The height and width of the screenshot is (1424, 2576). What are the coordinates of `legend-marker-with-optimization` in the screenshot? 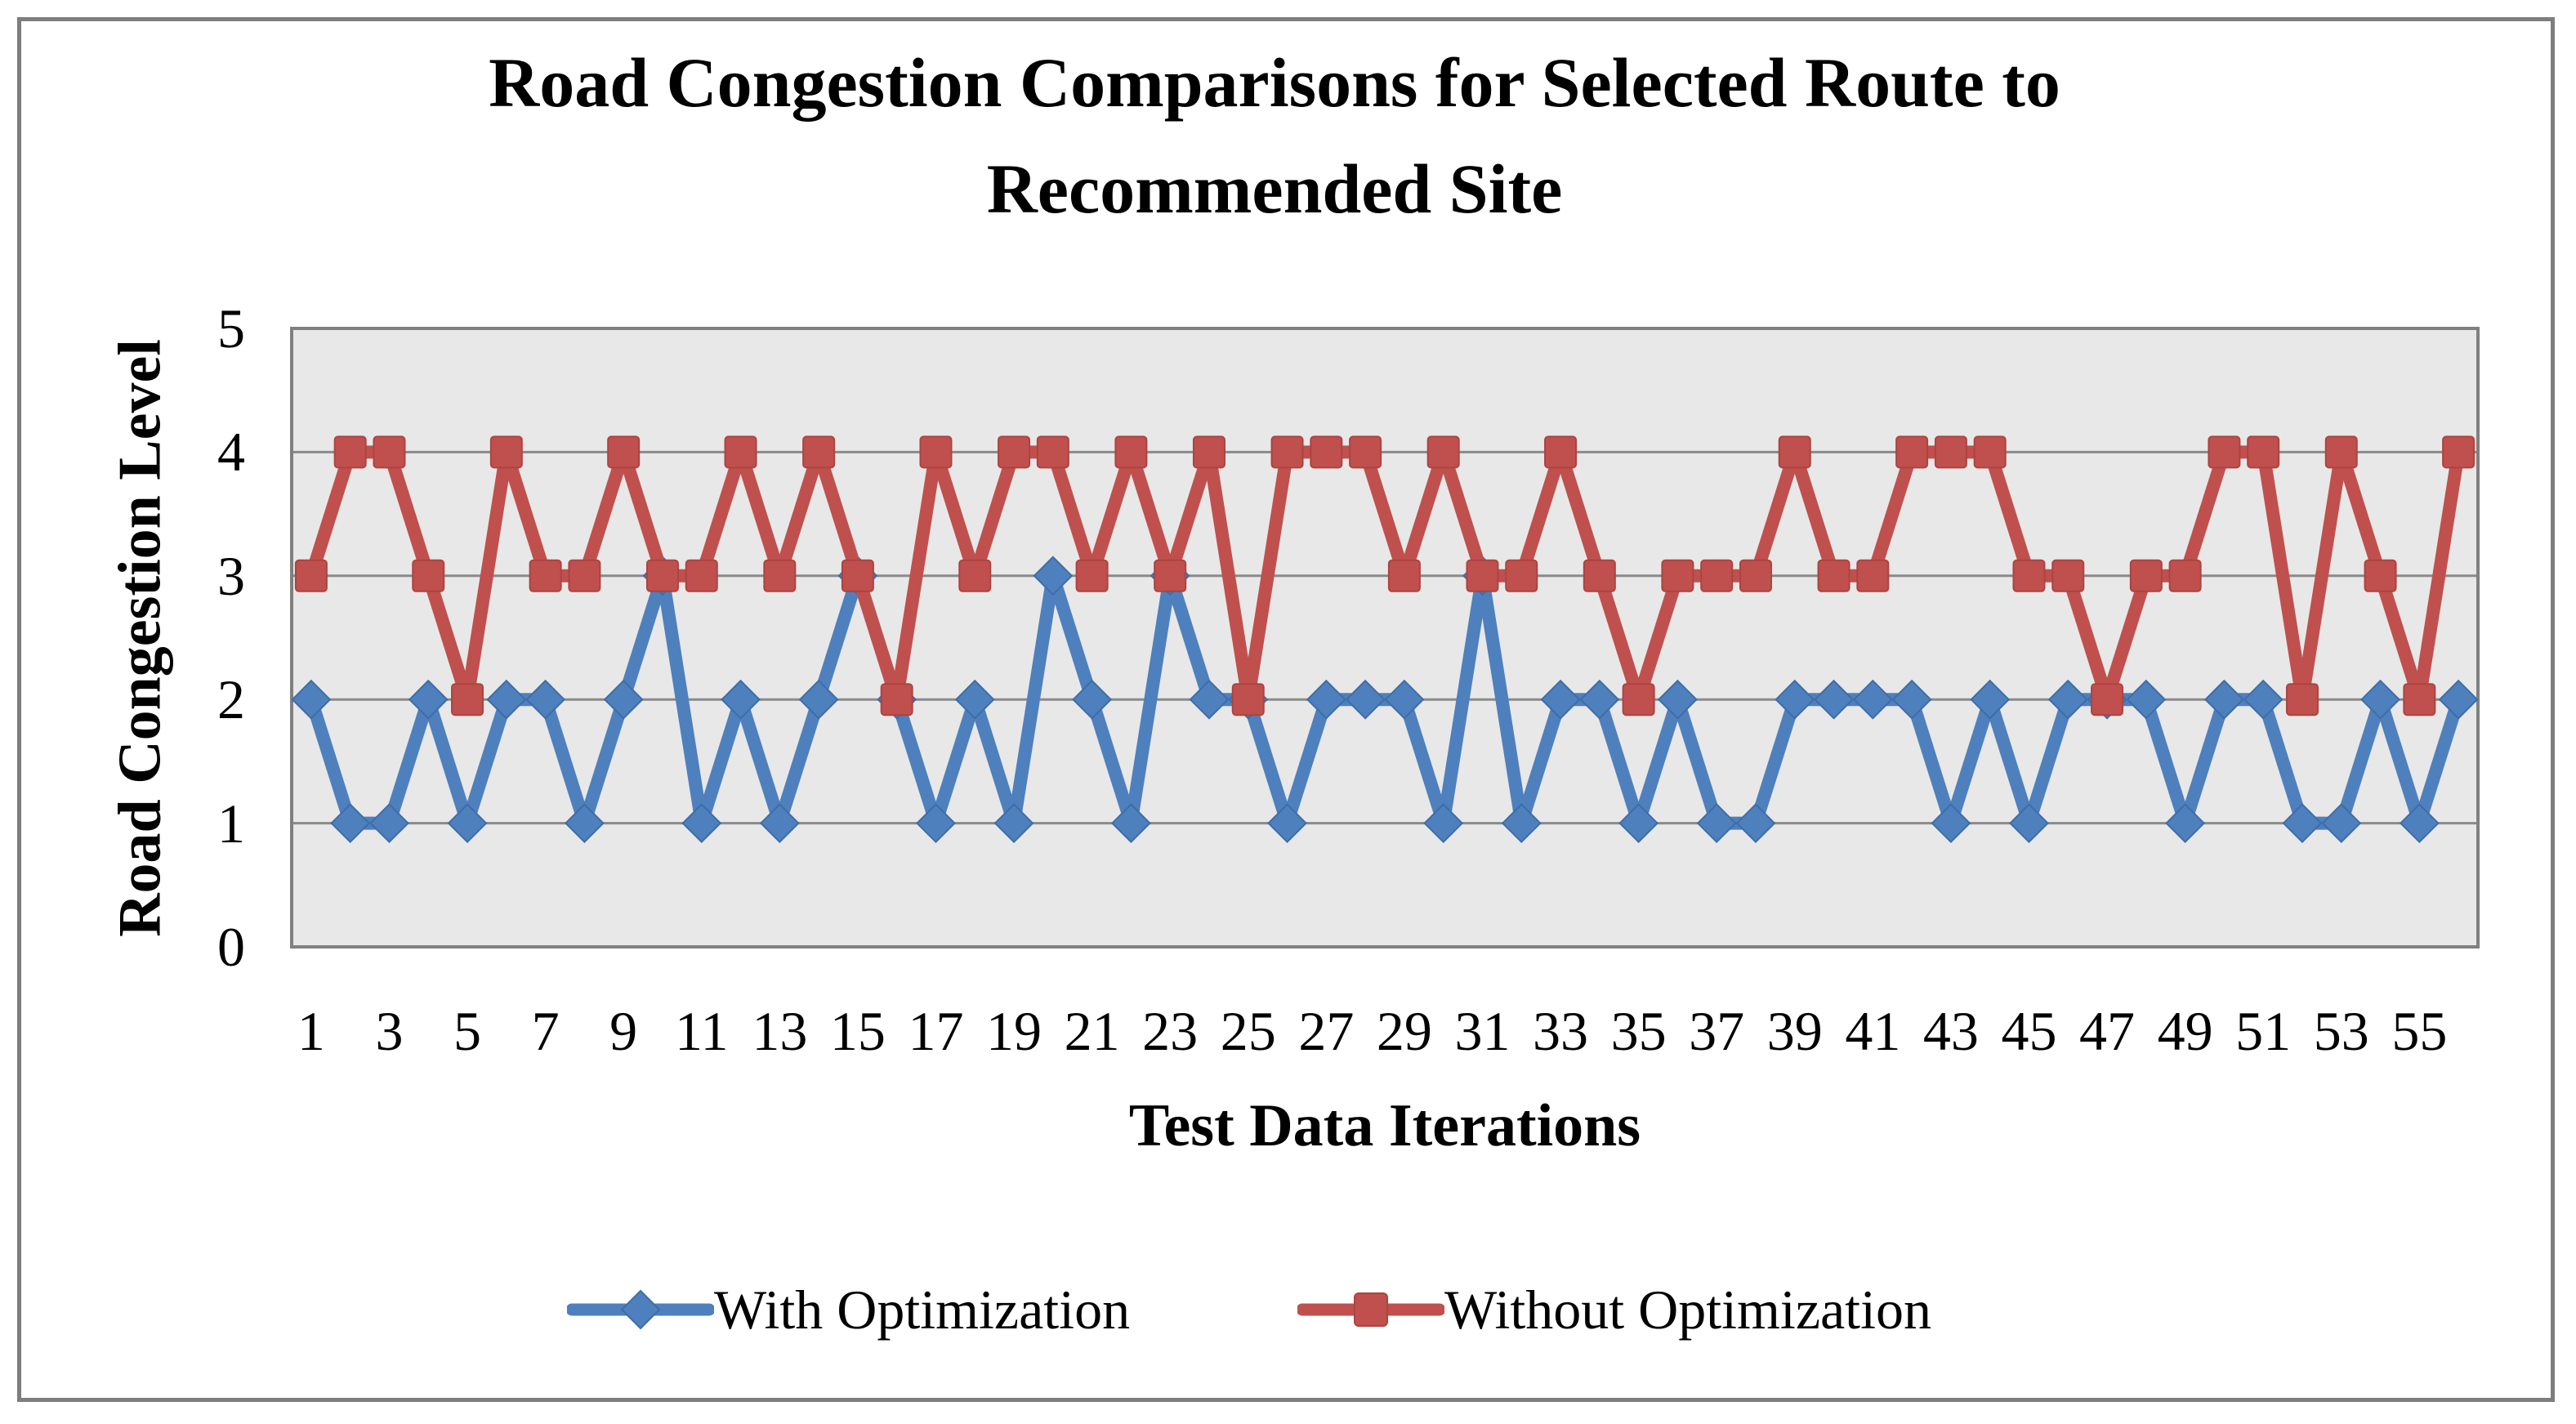 It's located at (641, 1309).